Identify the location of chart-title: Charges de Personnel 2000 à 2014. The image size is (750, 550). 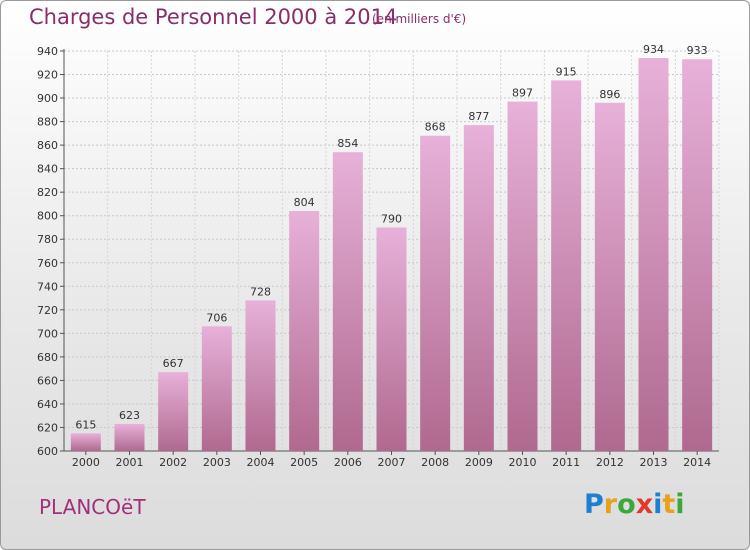
(213, 17).